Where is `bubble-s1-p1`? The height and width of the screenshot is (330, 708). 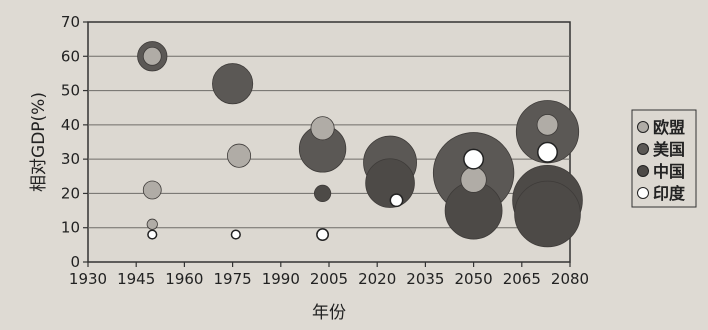
bubble-s1-p1 is located at coordinates (233, 84).